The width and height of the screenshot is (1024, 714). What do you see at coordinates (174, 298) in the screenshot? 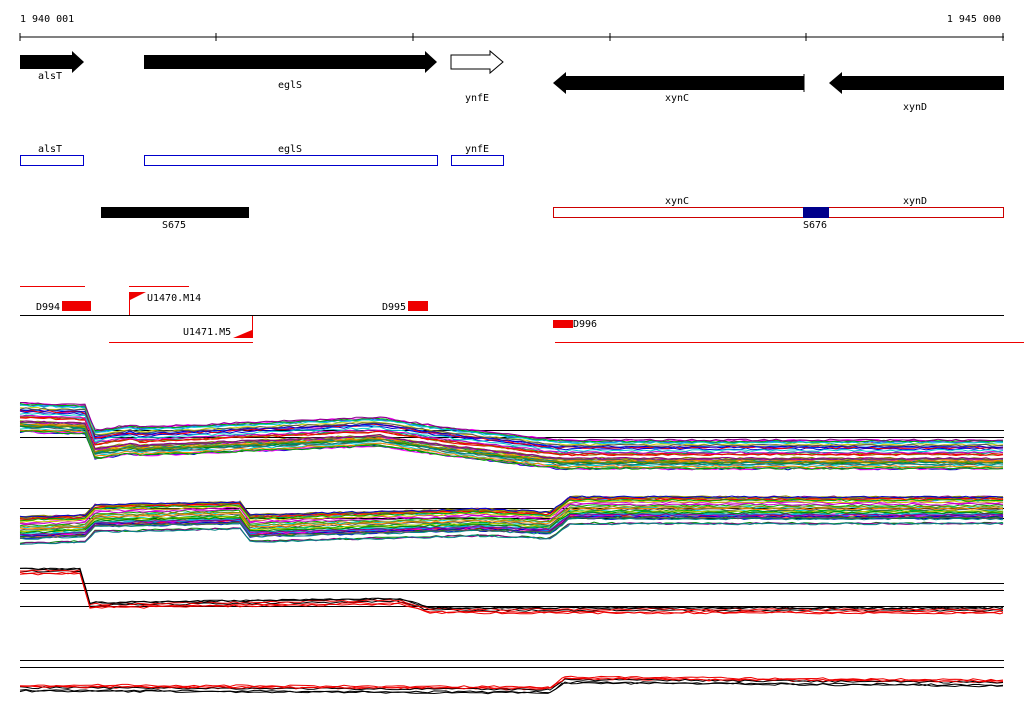
I see `feature-label: U1470.M14` at bounding box center [174, 298].